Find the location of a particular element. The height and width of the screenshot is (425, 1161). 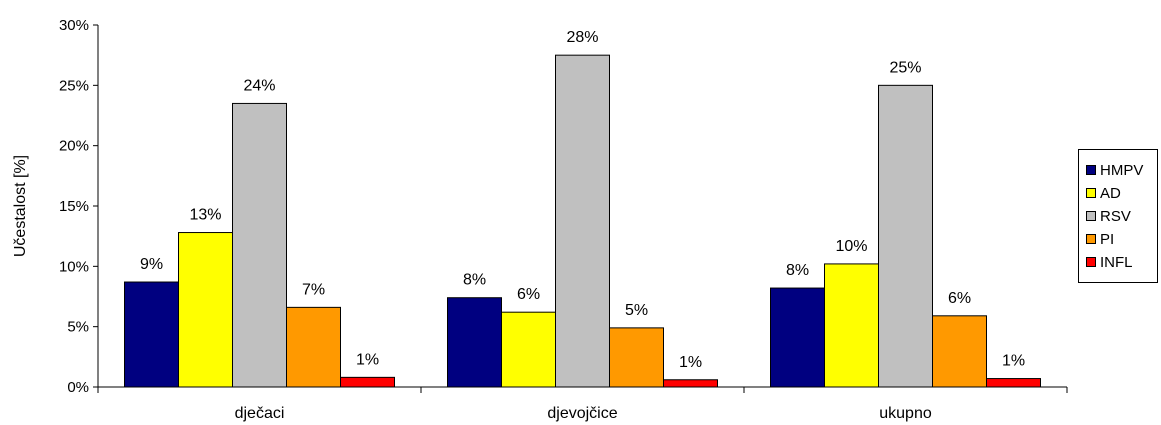

legend-label: PI is located at coordinates (1107, 239).